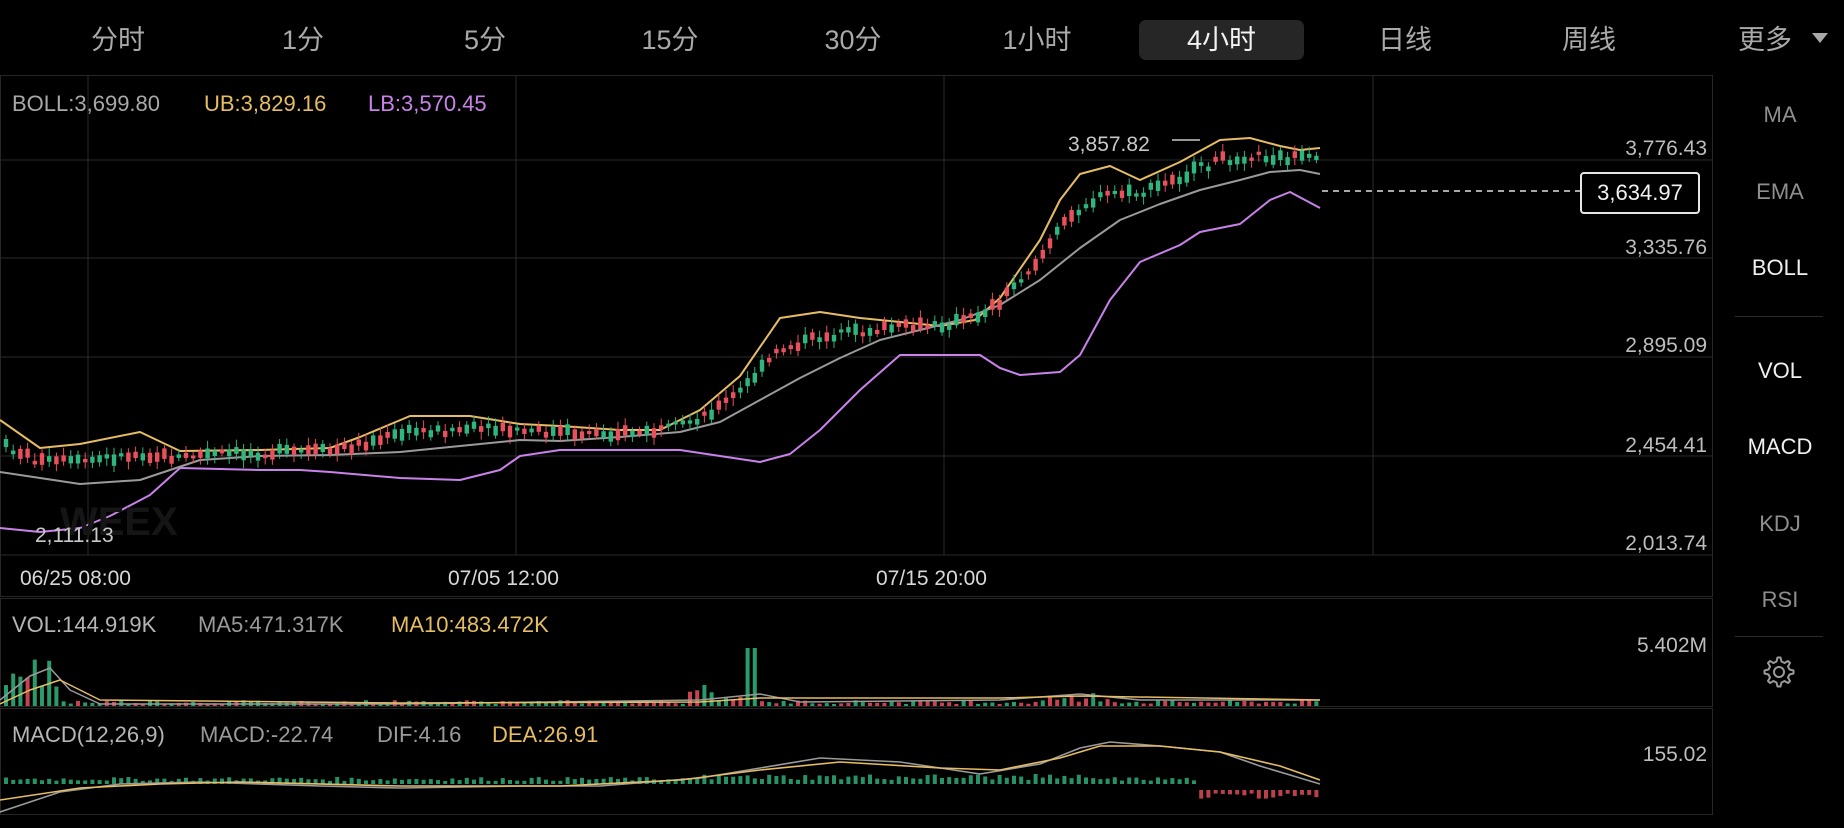 Image resolution: width=1844 pixels, height=828 pixels. Describe the element at coordinates (118, 40) in the screenshot. I see `tab-time-share: 分时` at that location.